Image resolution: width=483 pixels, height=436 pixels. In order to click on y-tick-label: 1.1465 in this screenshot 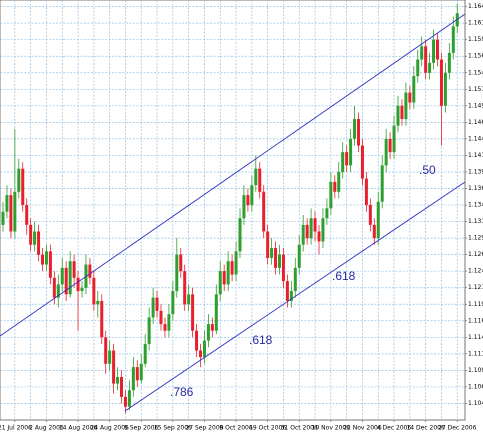, I will do `click(475, 122)`.